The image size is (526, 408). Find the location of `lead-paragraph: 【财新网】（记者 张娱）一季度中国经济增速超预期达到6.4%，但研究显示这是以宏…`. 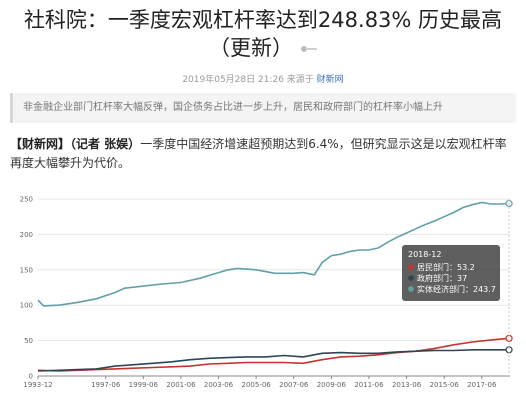

lead-paragraph: 【财新网】（记者 张娱）一季度中国经济增速超预期达到6.4%，但研究显示这是以宏… is located at coordinates (263, 154).